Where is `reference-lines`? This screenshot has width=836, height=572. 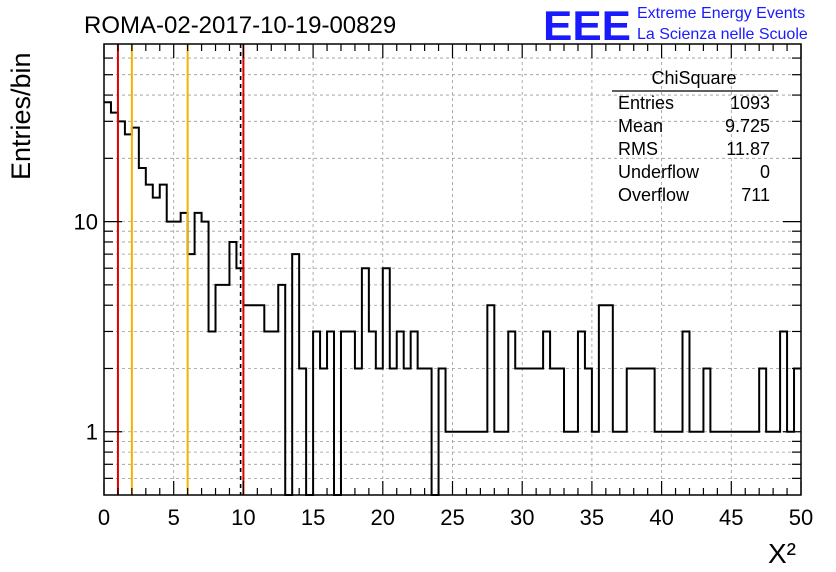
reference-lines is located at coordinates (180, 269).